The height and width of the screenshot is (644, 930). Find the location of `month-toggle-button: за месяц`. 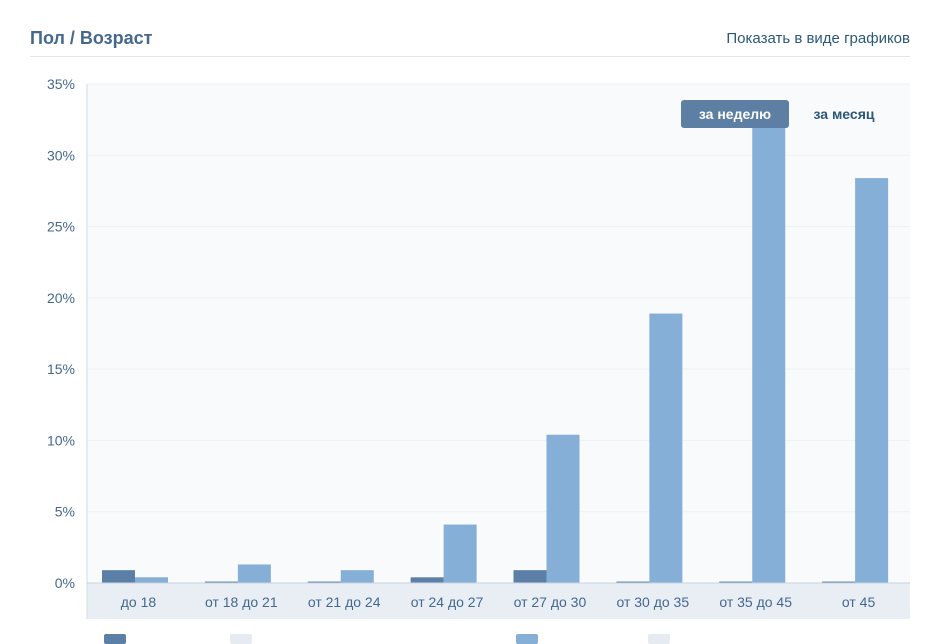

month-toggle-button: за месяц is located at coordinates (844, 114).